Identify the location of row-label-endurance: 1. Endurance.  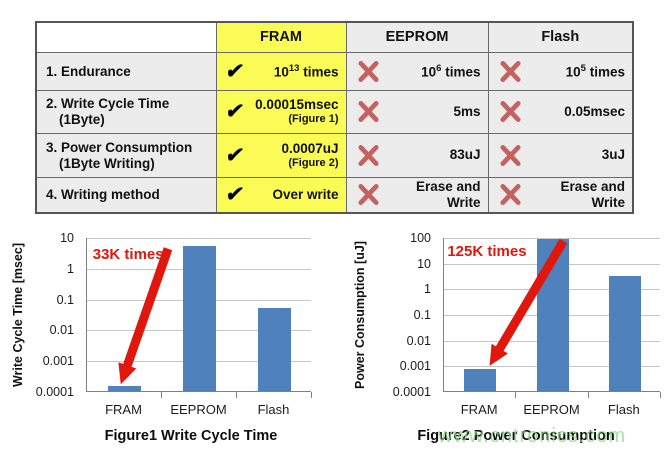
(126, 71).